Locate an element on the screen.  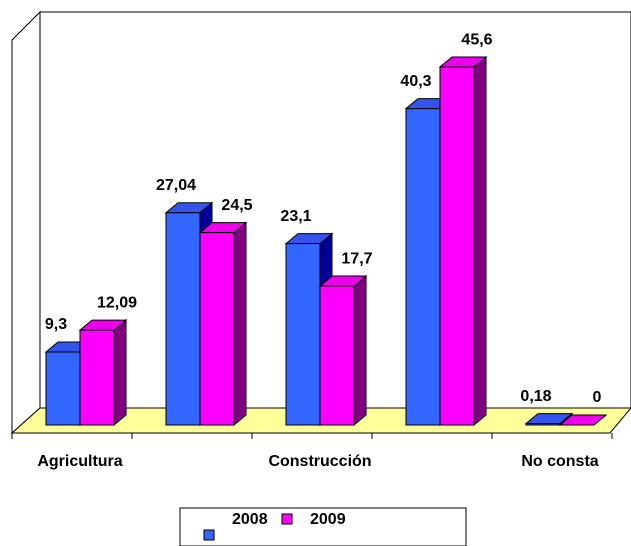
value-label: 24,5 is located at coordinates (236, 205).